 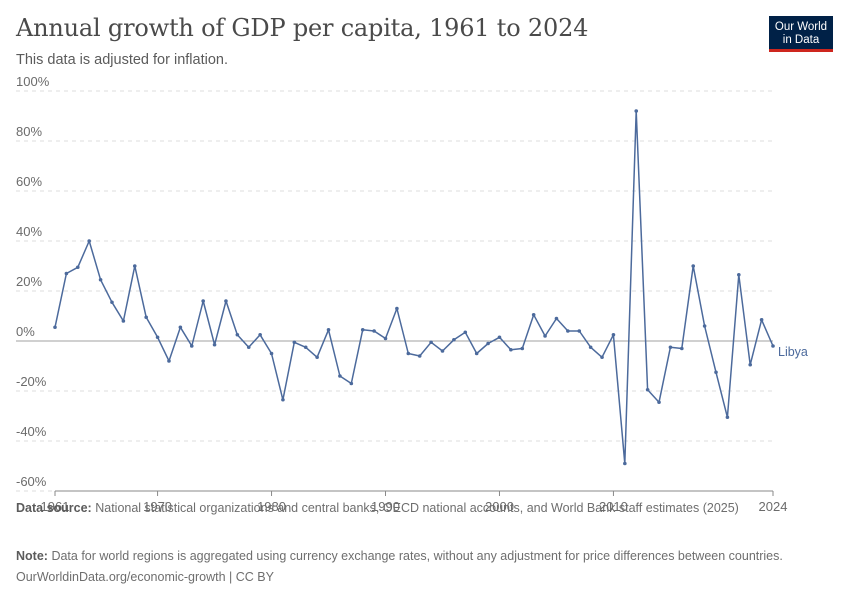 What do you see at coordinates (31, 431) in the screenshot?
I see `y-tick-label: -40%` at bounding box center [31, 431].